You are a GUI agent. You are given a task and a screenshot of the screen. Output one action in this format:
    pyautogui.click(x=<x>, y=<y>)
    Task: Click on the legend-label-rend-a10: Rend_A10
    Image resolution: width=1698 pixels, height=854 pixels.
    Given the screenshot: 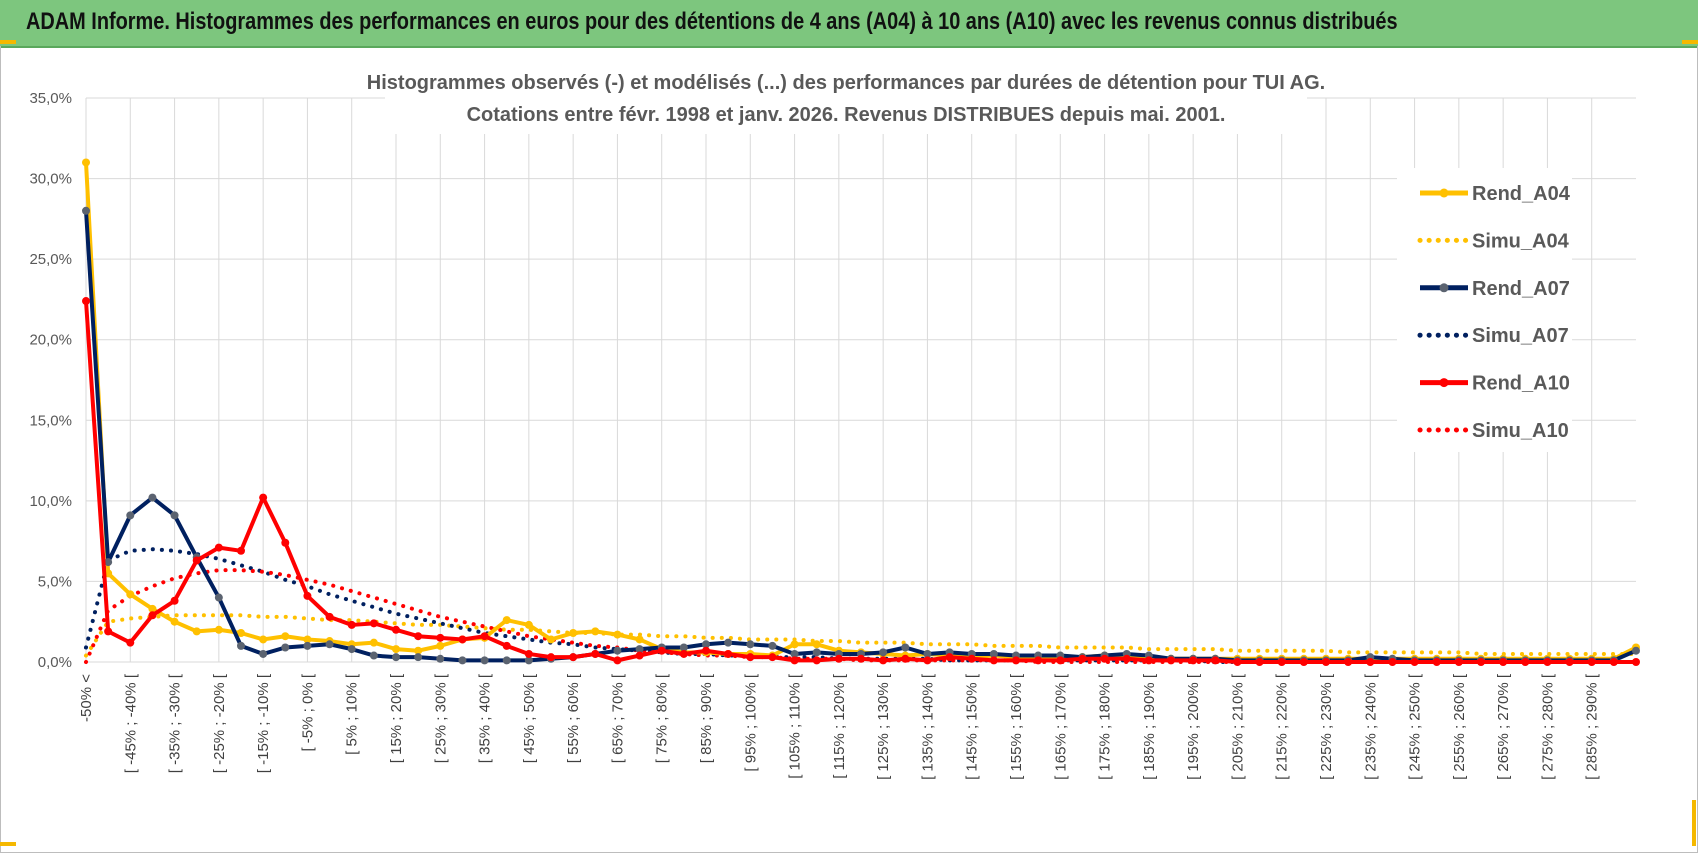 What is the action you would take?
    pyautogui.click(x=1521, y=384)
    